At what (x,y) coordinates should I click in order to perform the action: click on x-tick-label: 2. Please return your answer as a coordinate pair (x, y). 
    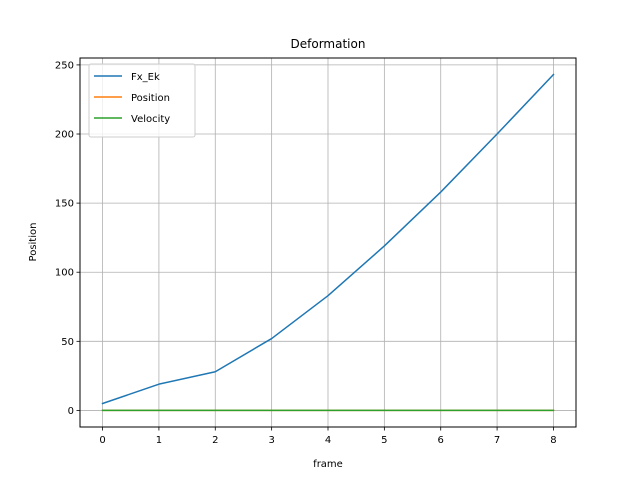
    Looking at the image, I should click on (215, 440).